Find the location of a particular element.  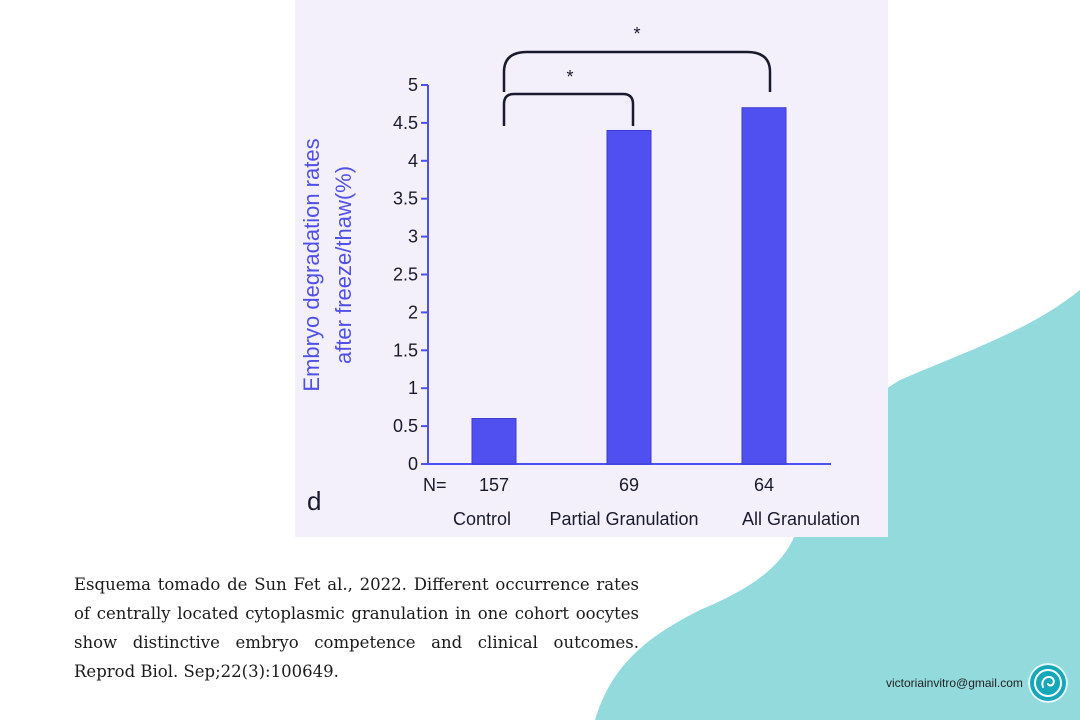

category-label: All Granulation is located at coordinates (801, 519).